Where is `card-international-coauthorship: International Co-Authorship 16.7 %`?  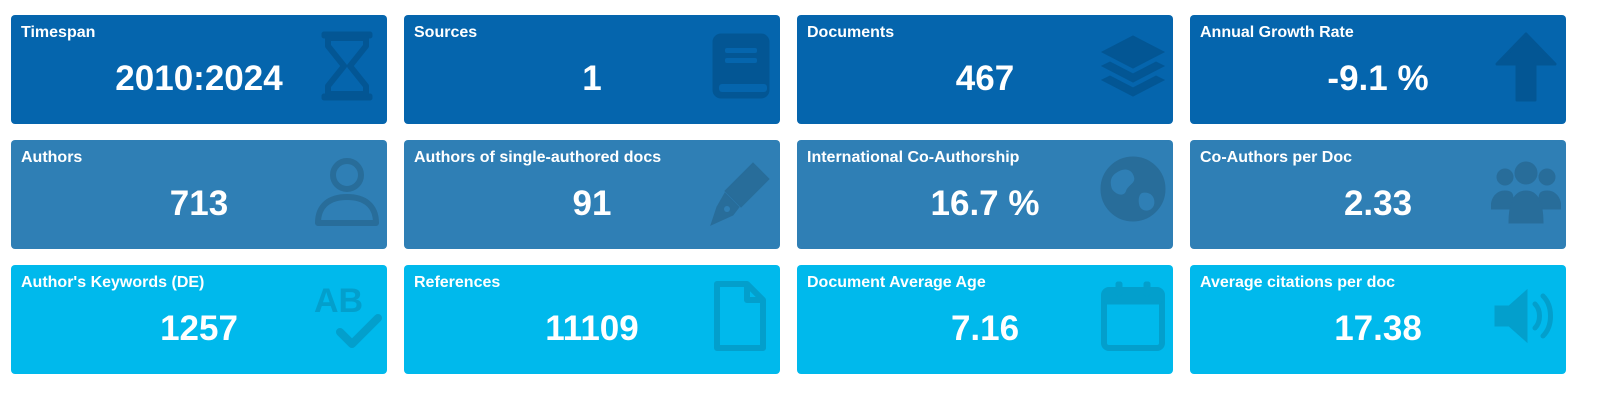 card-international-coauthorship: International Co-Authorship 16.7 % is located at coordinates (985, 194).